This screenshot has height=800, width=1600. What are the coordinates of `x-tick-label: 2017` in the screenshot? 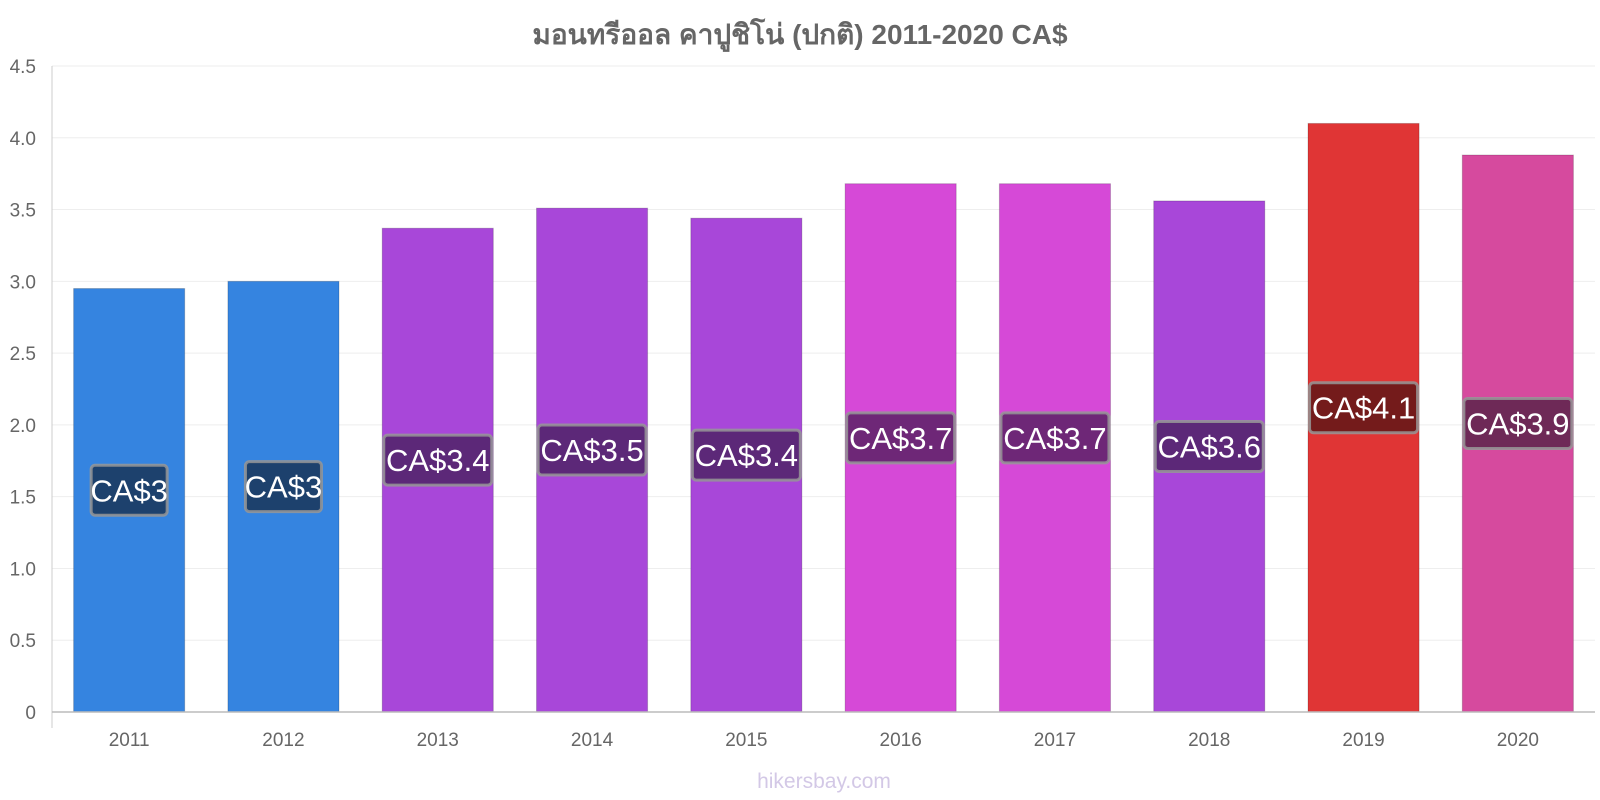 It's located at (1055, 740).